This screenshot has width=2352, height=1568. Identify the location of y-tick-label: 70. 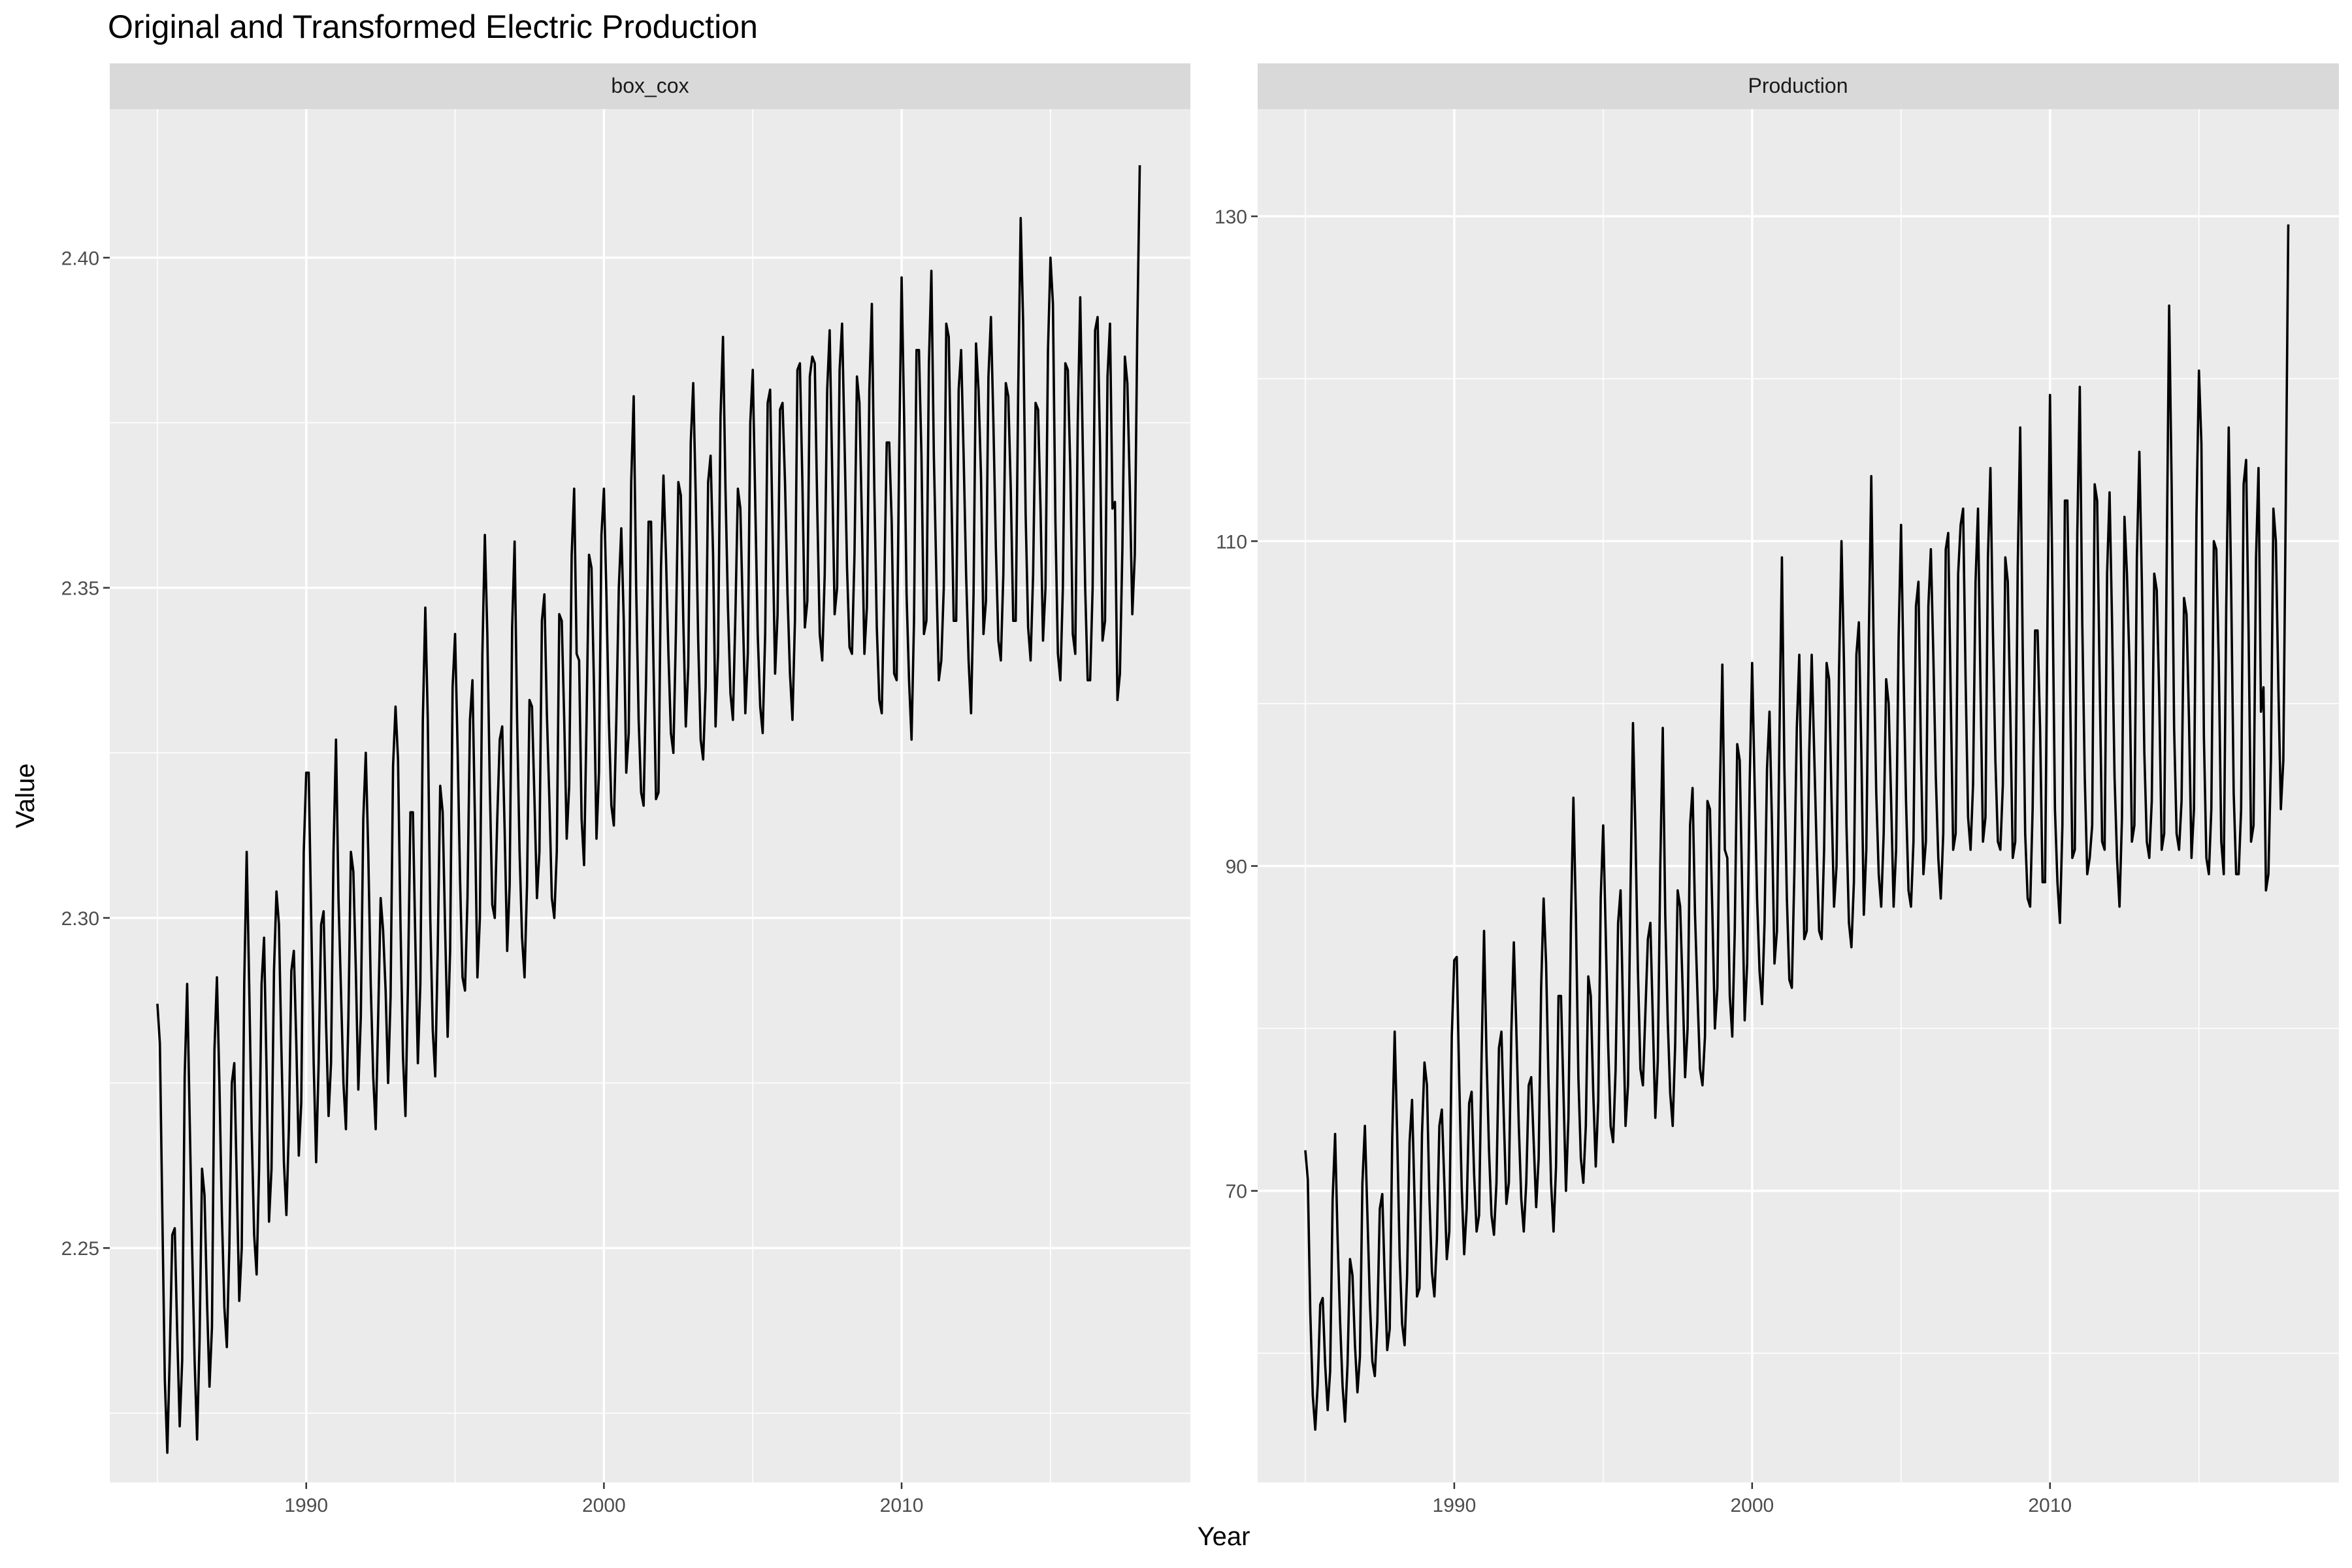
(1236, 1192).